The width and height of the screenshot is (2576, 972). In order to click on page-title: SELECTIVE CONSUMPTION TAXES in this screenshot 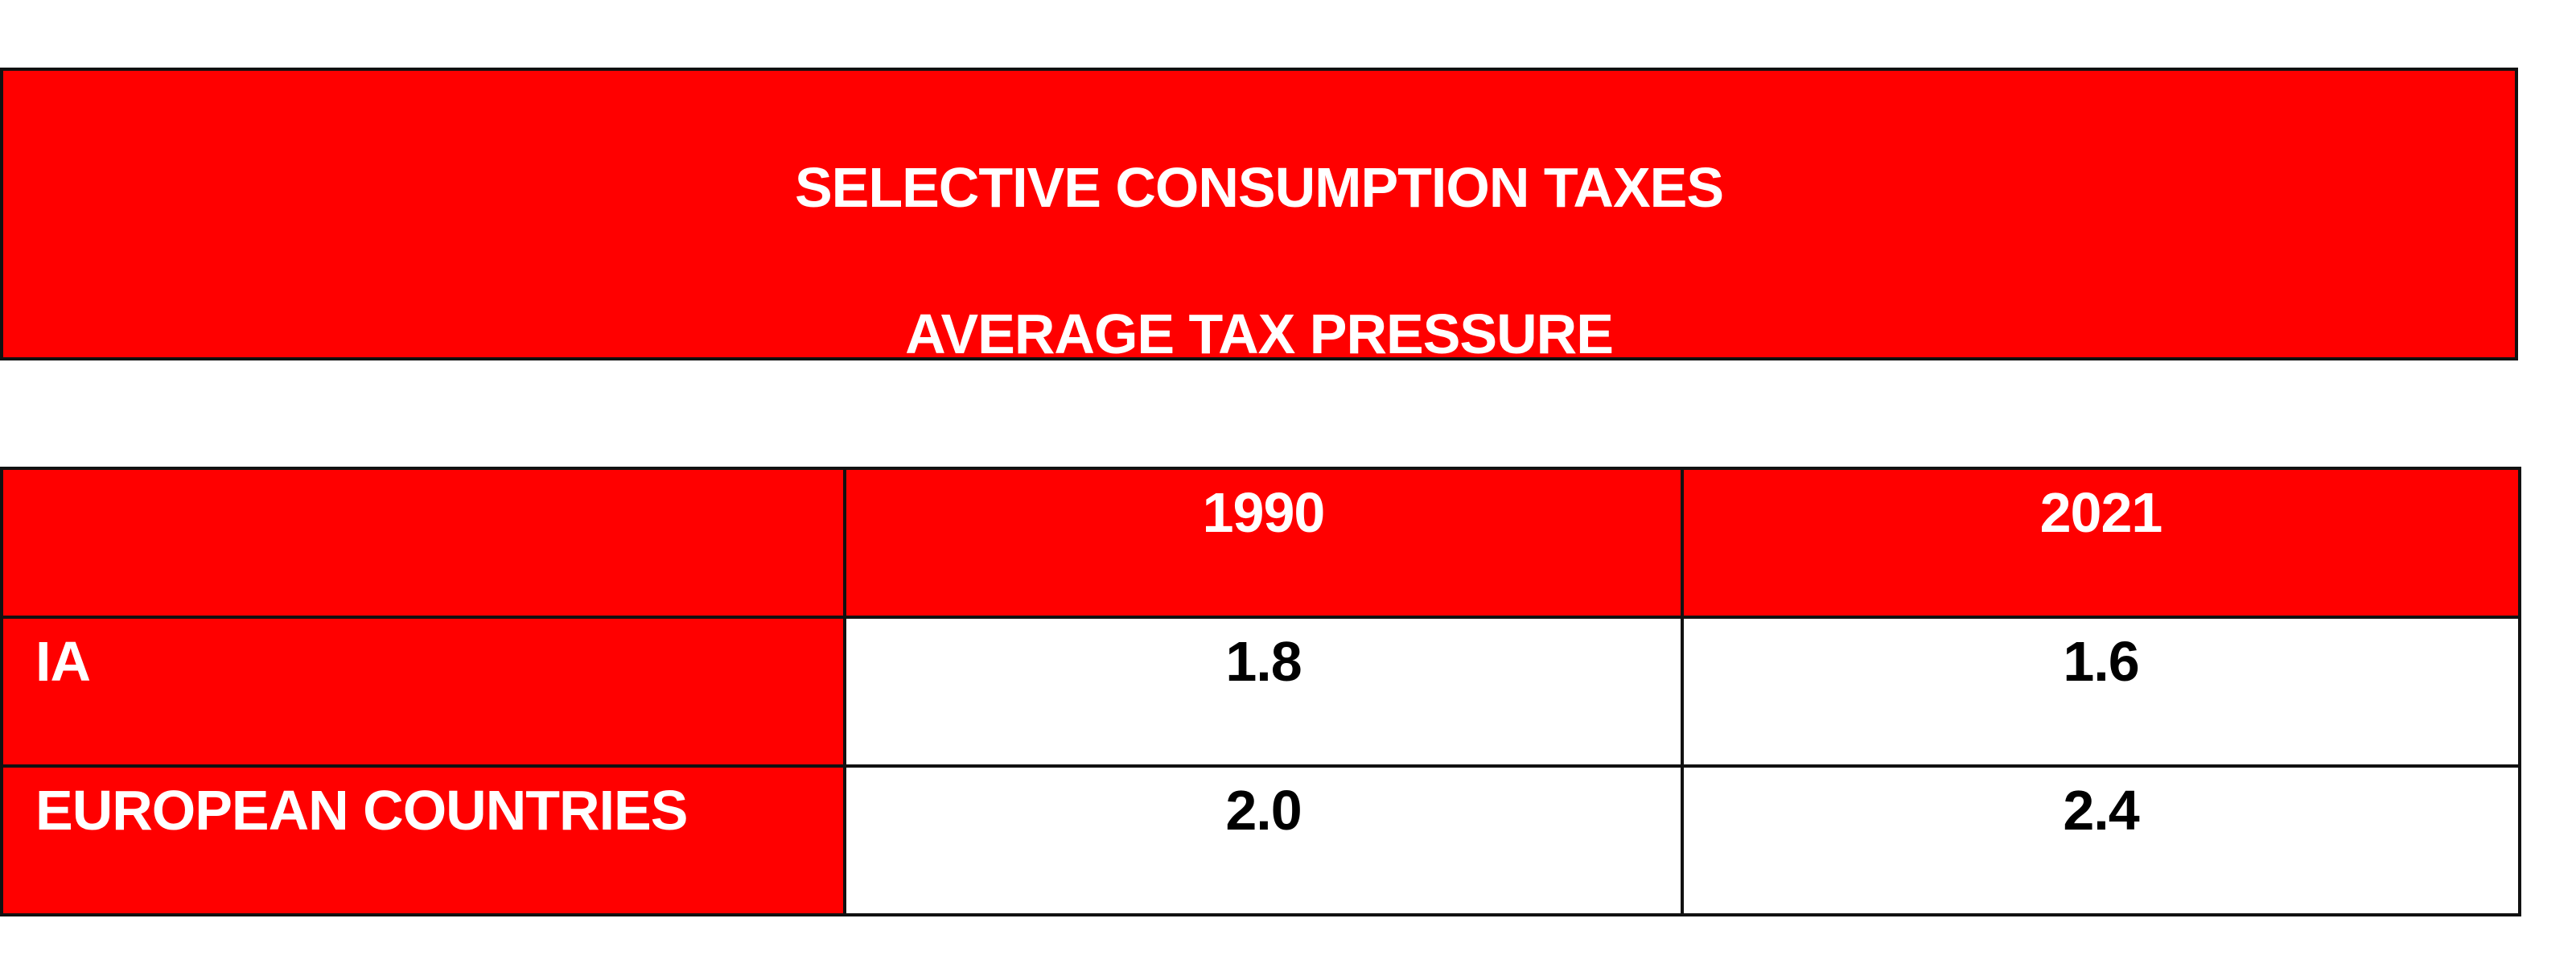, I will do `click(1259, 187)`.